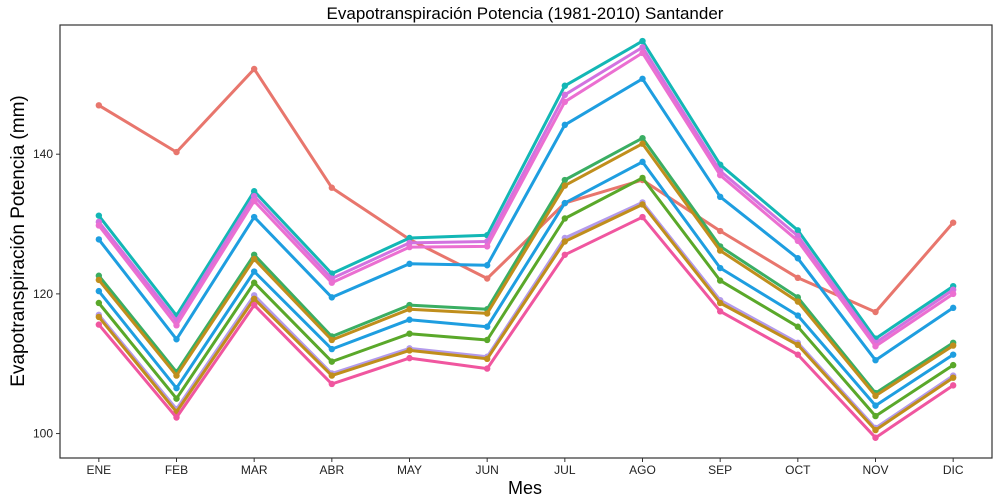  Describe the element at coordinates (331, 470) in the screenshot. I see `x-tick-label: ABR` at that location.